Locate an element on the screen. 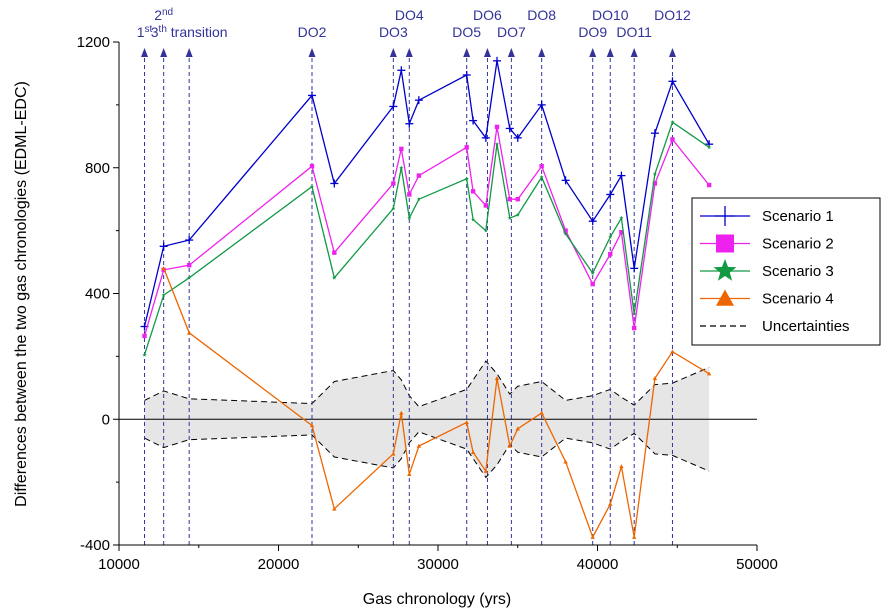 The height and width of the screenshot is (611, 881). transition-marker: 1st is located at coordinates (145, 284).